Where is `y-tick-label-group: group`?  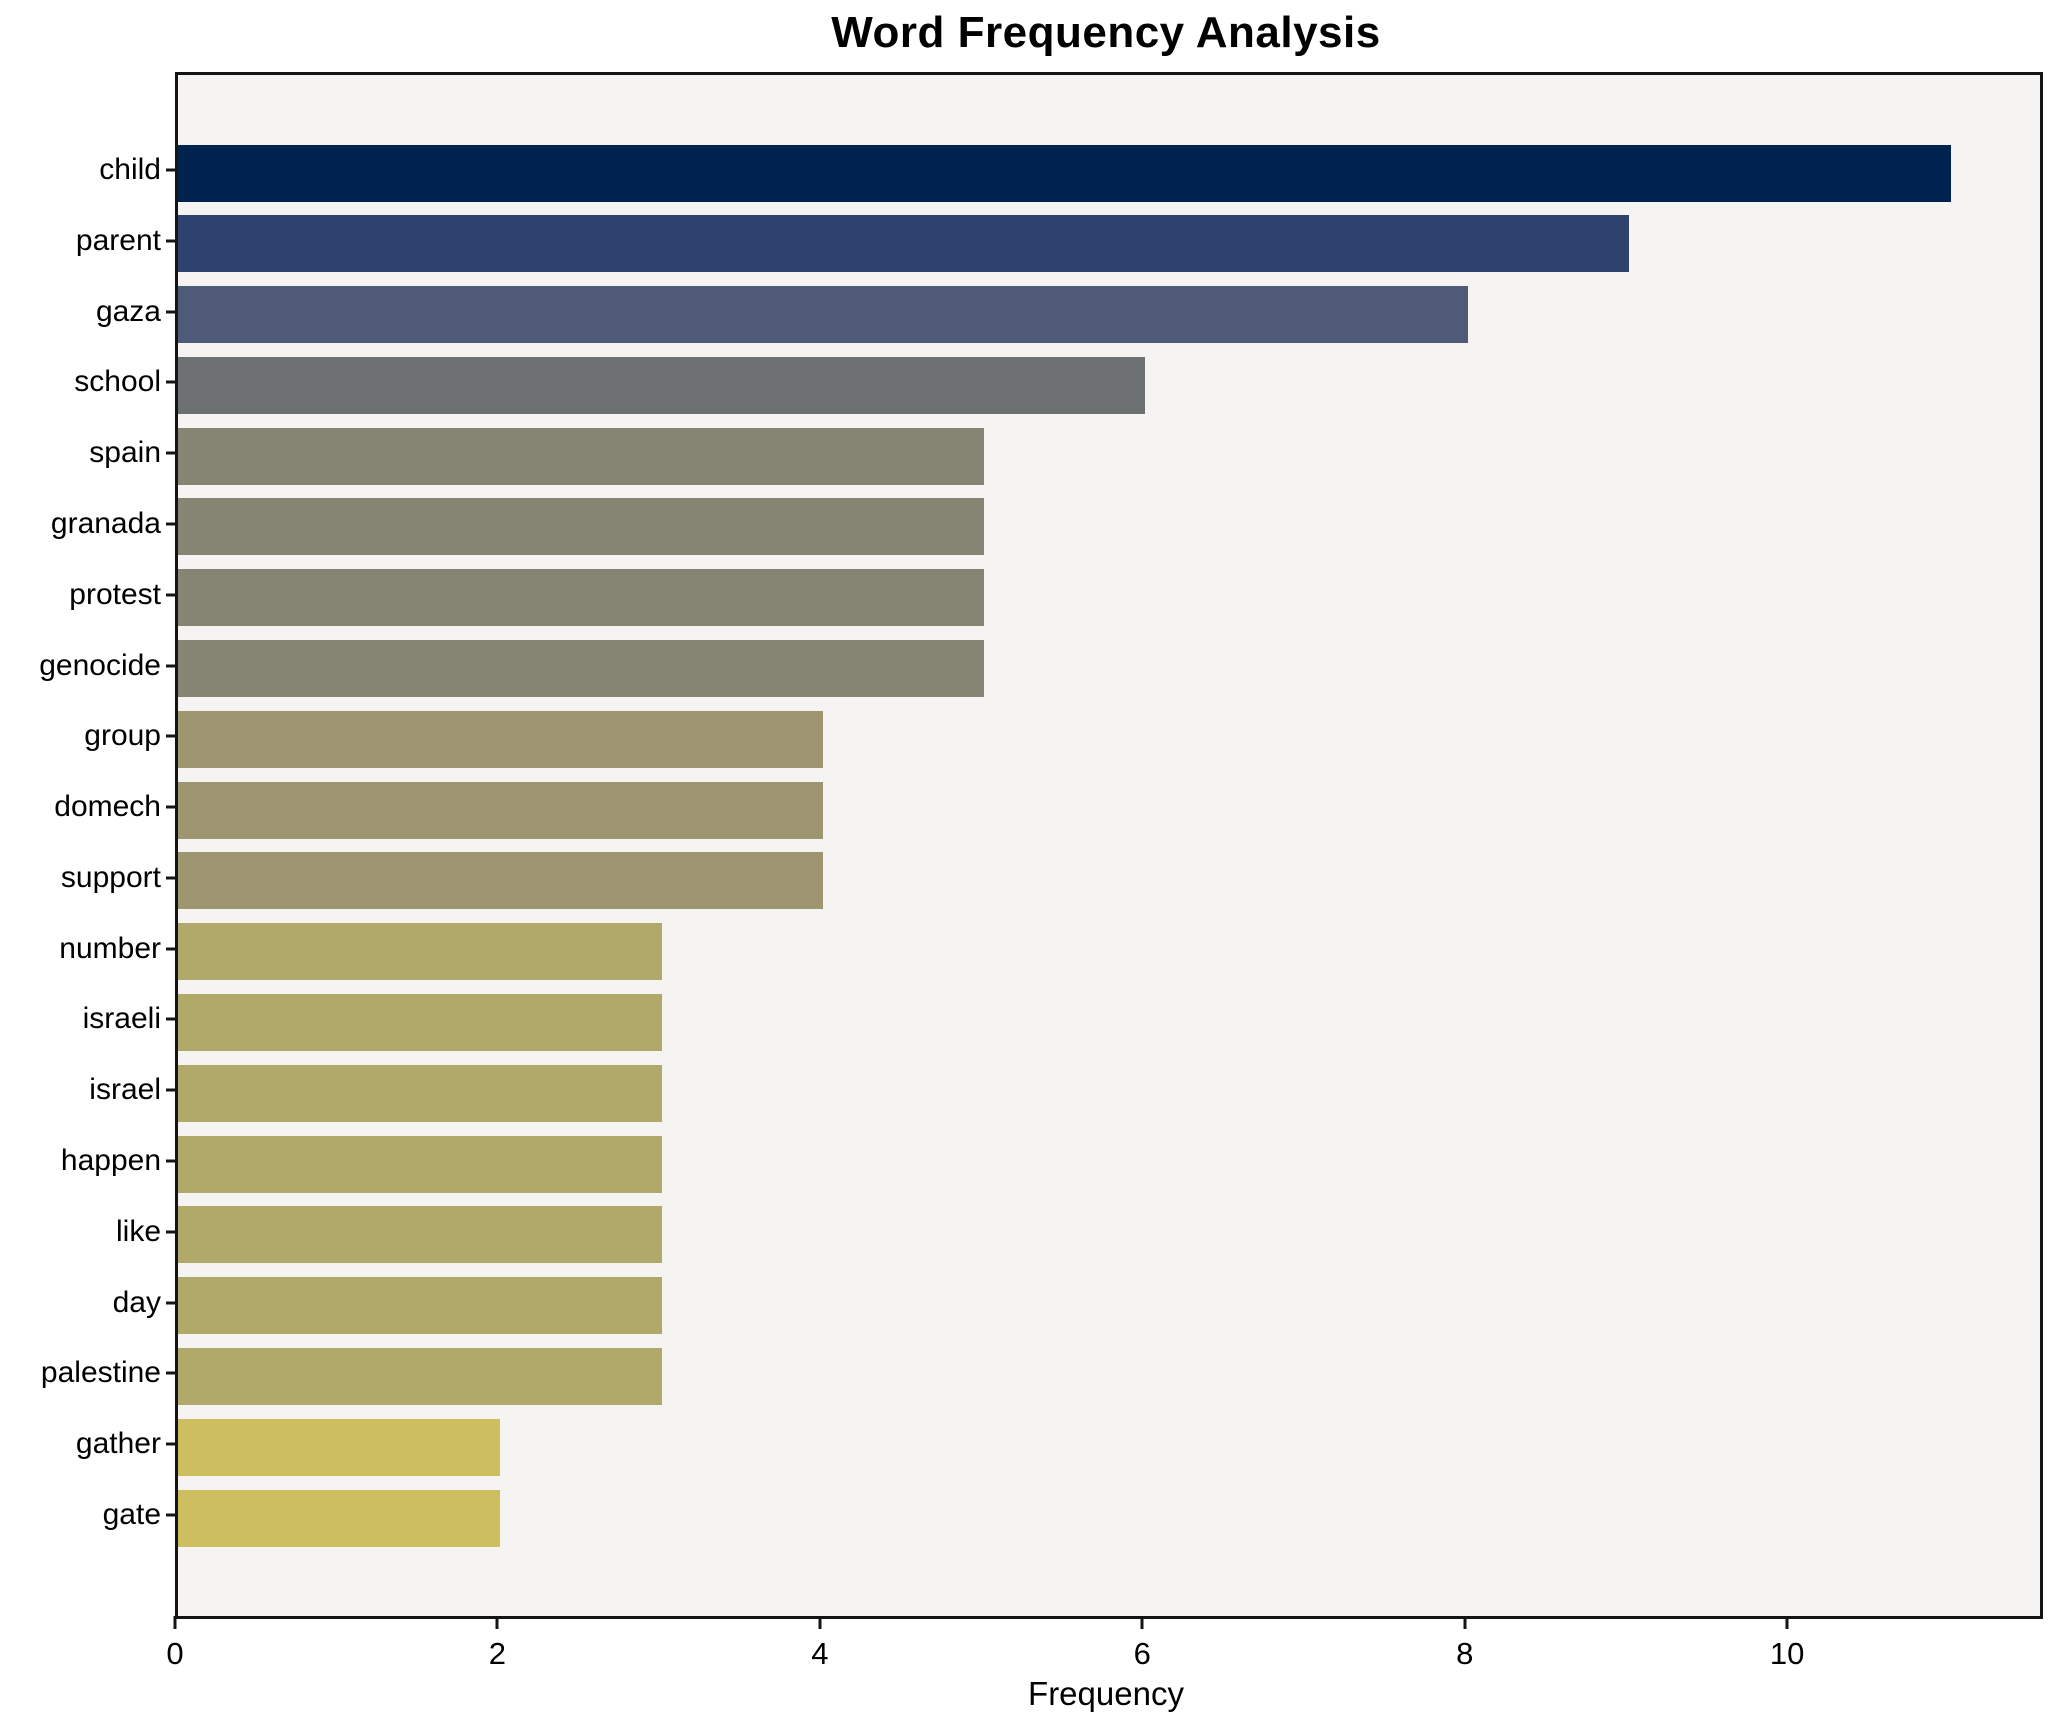
y-tick-label-group: group is located at coordinates (122, 736).